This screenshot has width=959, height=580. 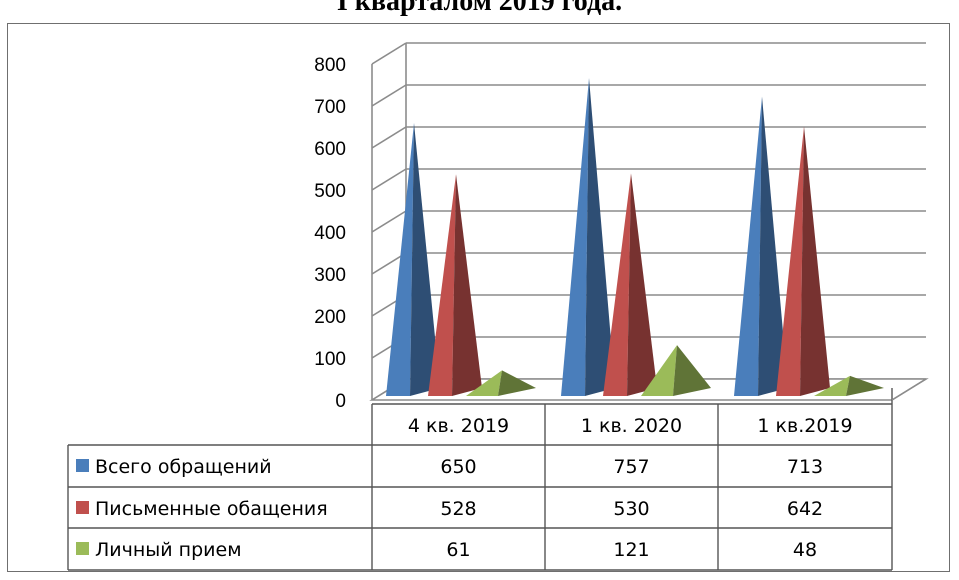 I want to click on floor-edge, so click(x=909, y=389).